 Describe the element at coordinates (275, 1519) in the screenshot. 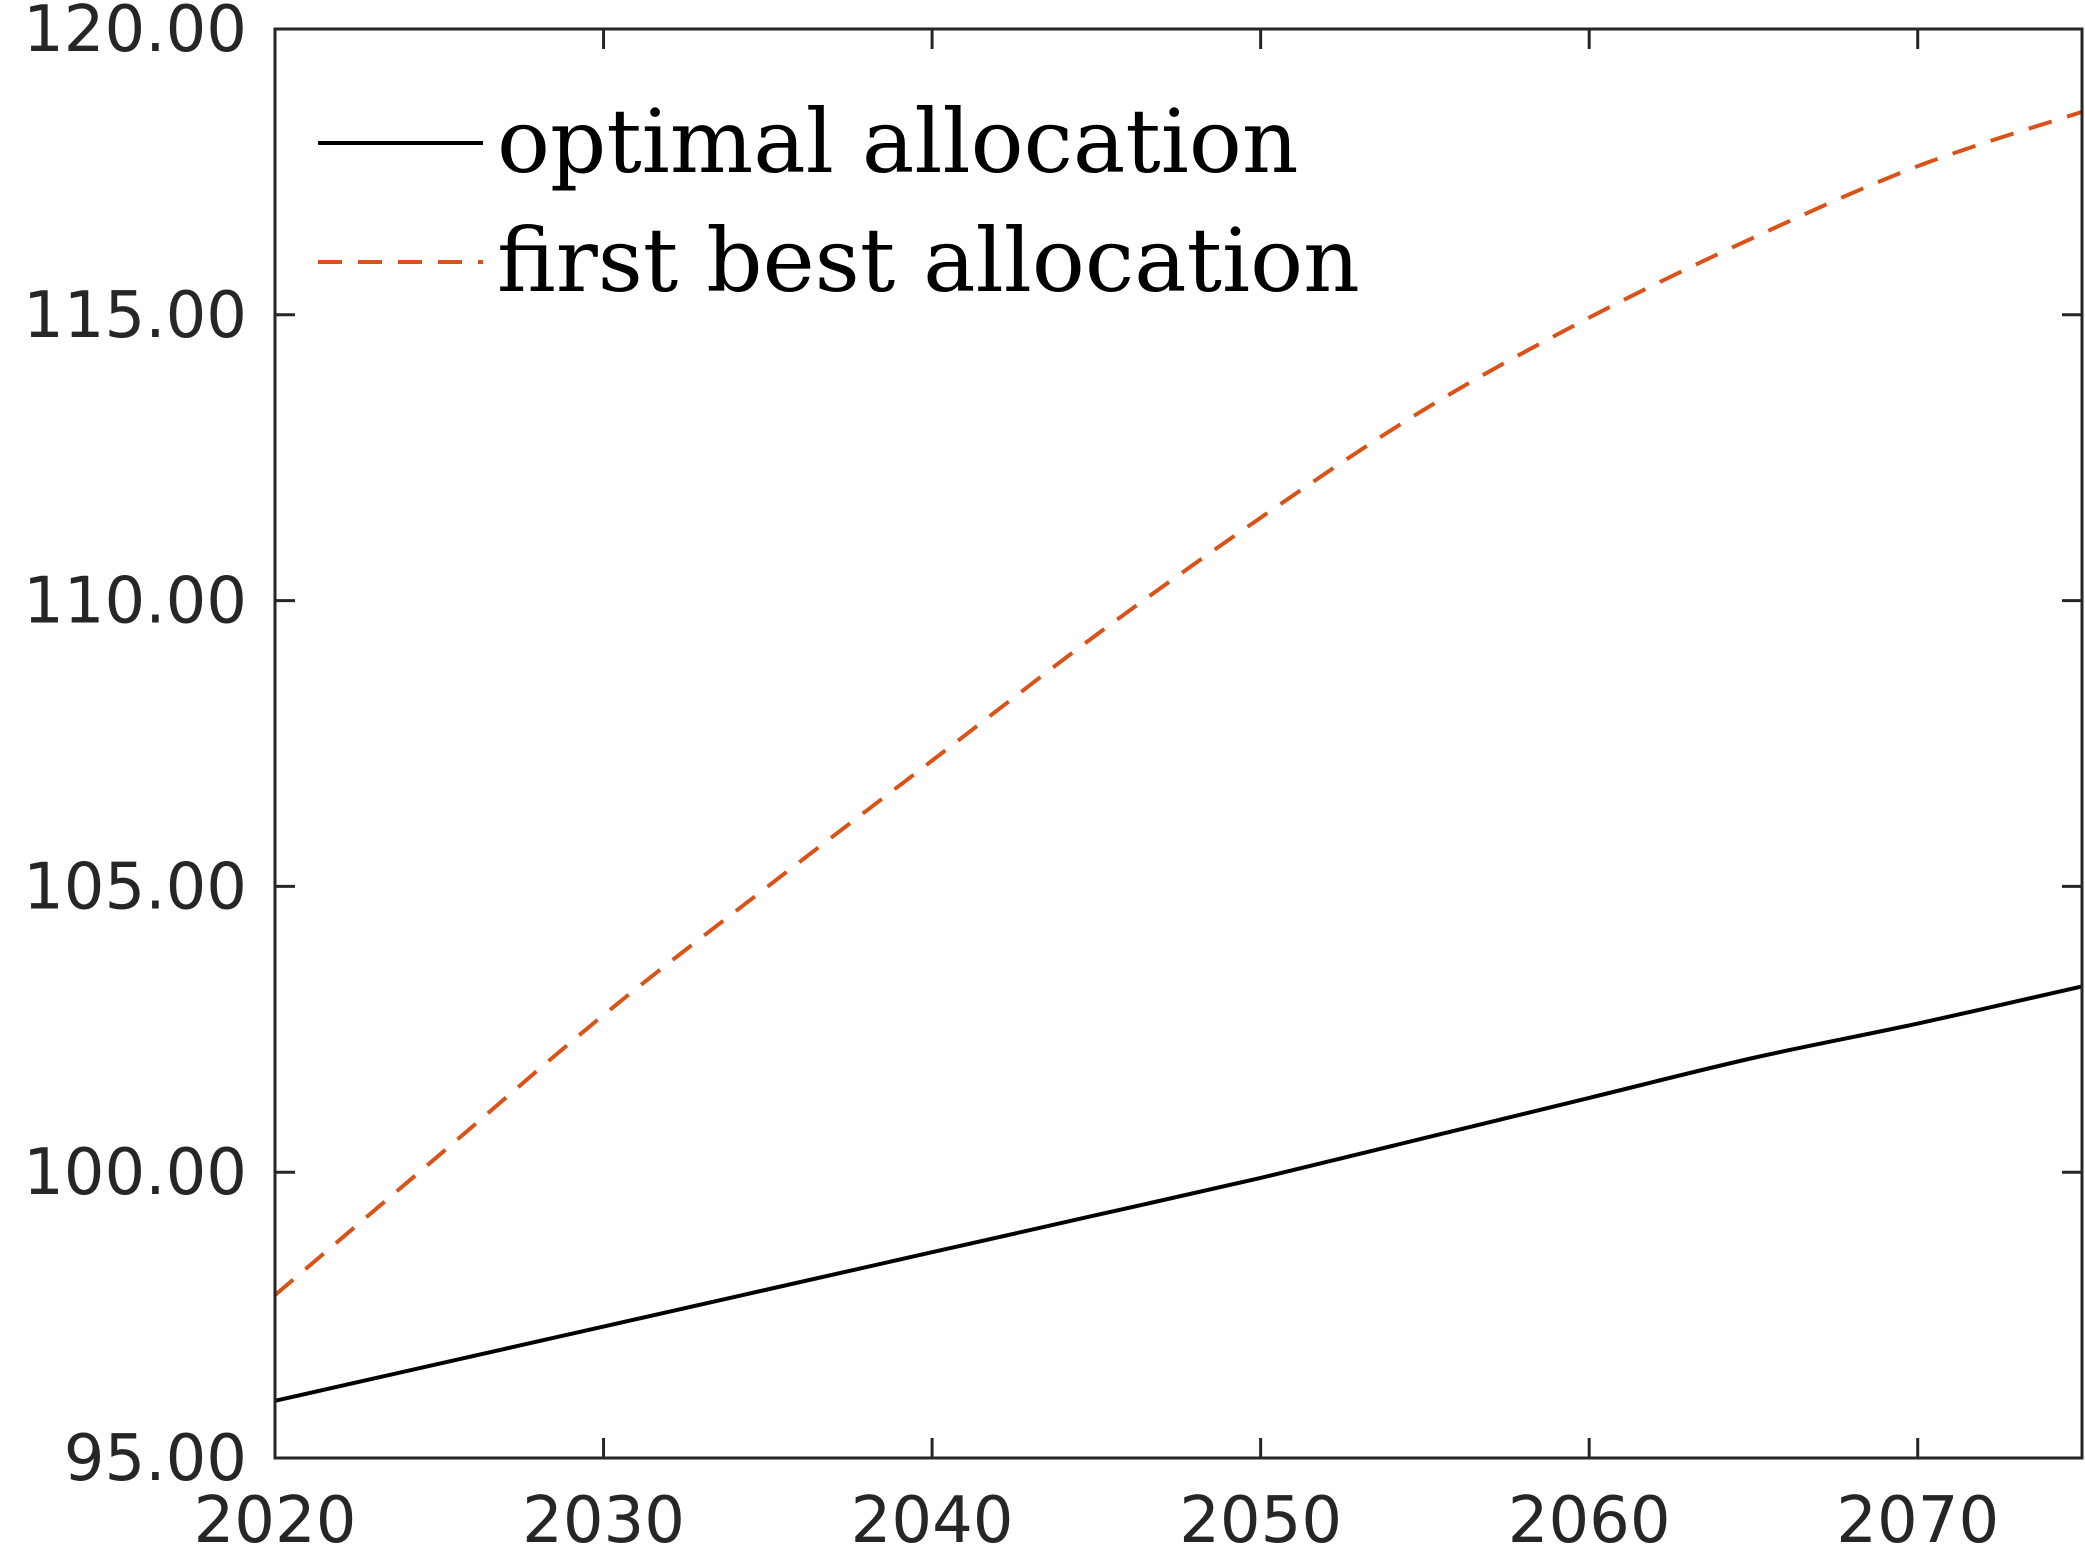

I see `x-tick-label: 2020` at that location.